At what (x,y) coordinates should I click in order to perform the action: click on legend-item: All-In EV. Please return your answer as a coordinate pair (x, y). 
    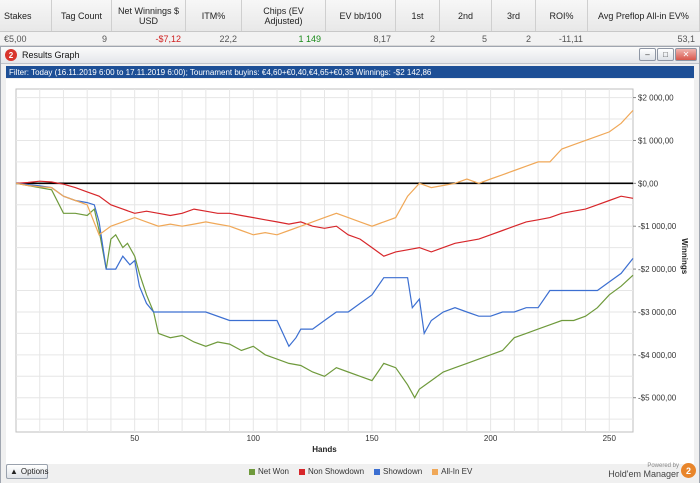
    Looking at the image, I should click on (452, 471).